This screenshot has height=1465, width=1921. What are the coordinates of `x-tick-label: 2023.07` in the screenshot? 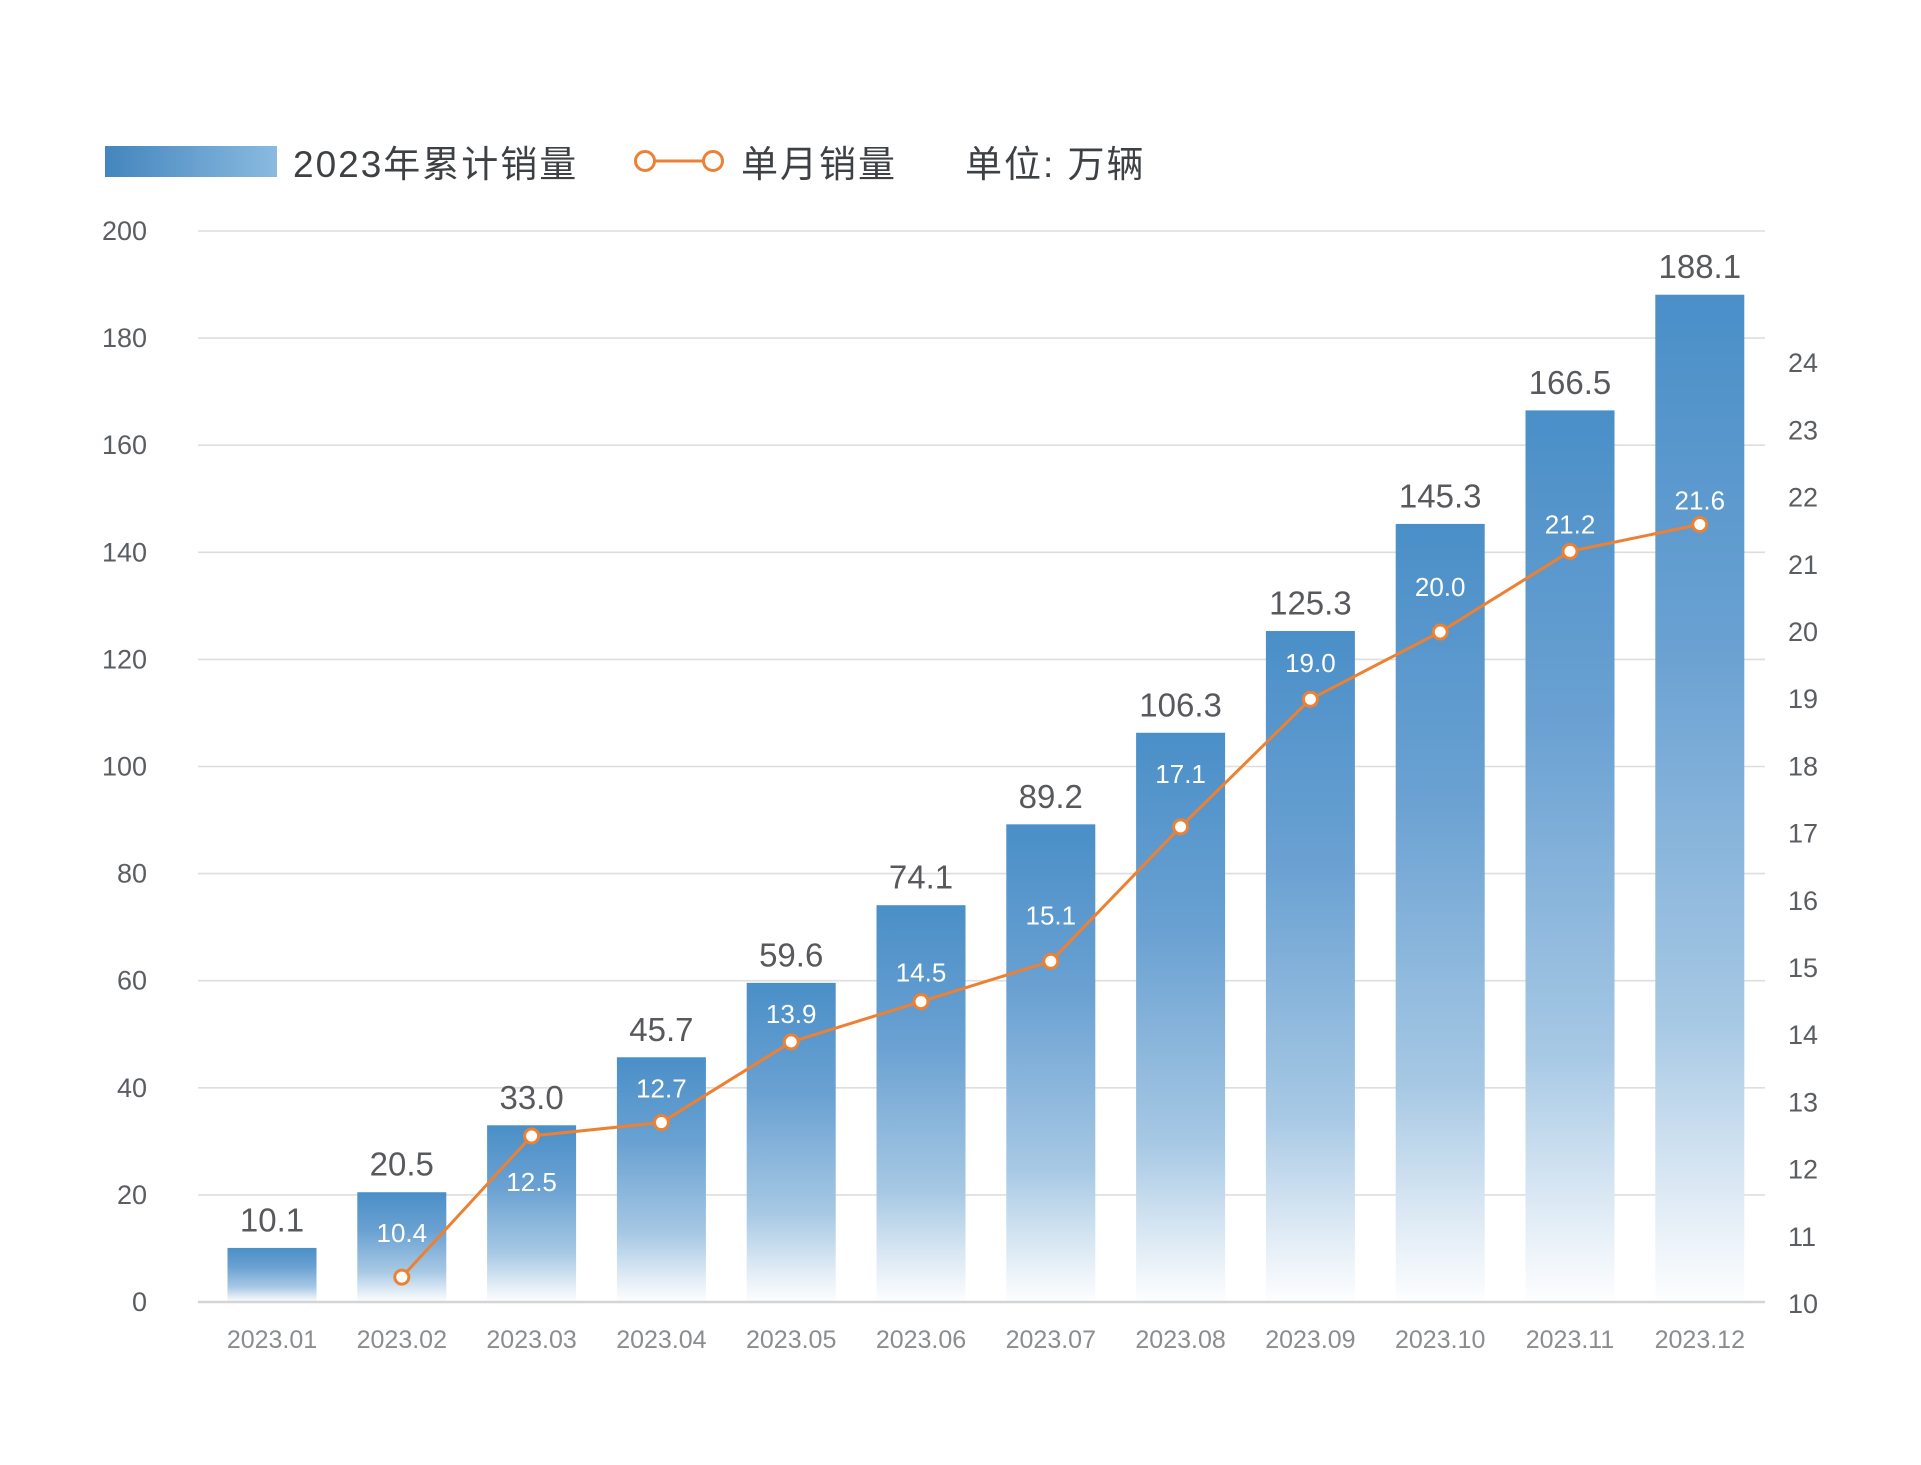 It's located at (1051, 1340).